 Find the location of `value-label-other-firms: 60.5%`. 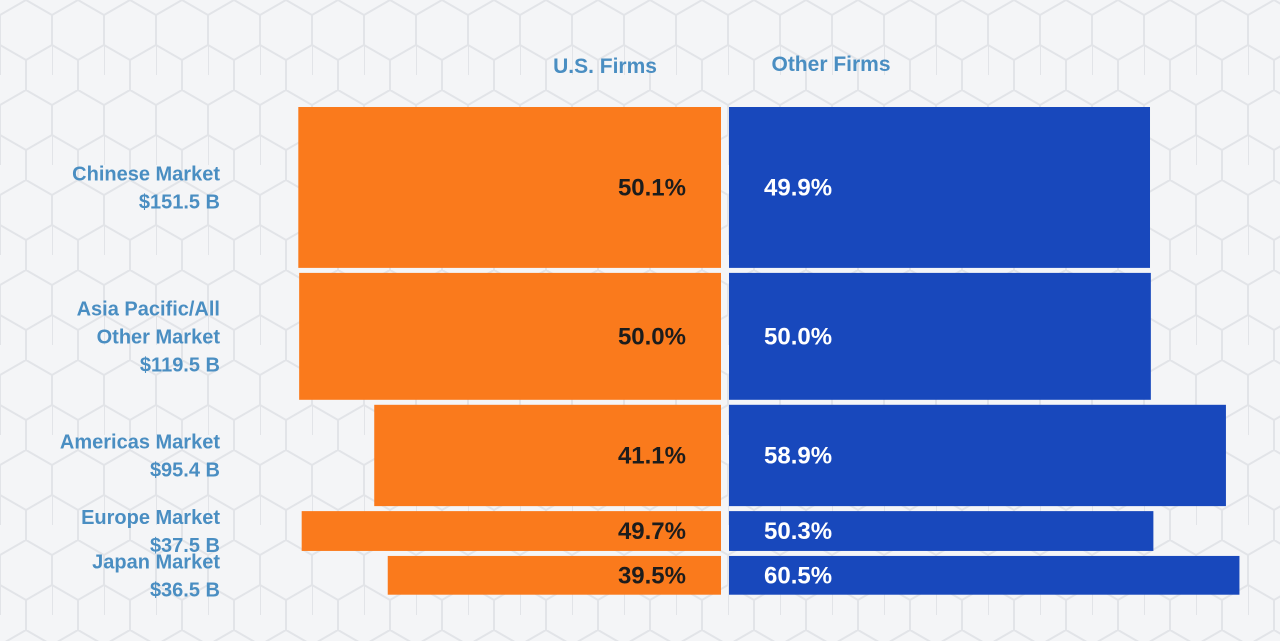

value-label-other-firms: 60.5% is located at coordinates (798, 575).